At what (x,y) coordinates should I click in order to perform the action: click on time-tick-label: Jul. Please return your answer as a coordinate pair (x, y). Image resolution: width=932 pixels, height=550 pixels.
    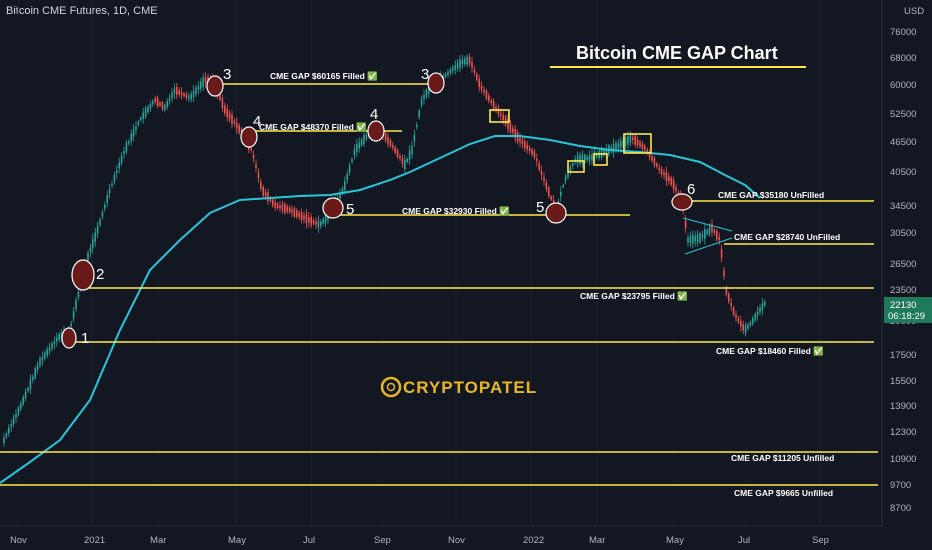
    Looking at the image, I should click on (744, 540).